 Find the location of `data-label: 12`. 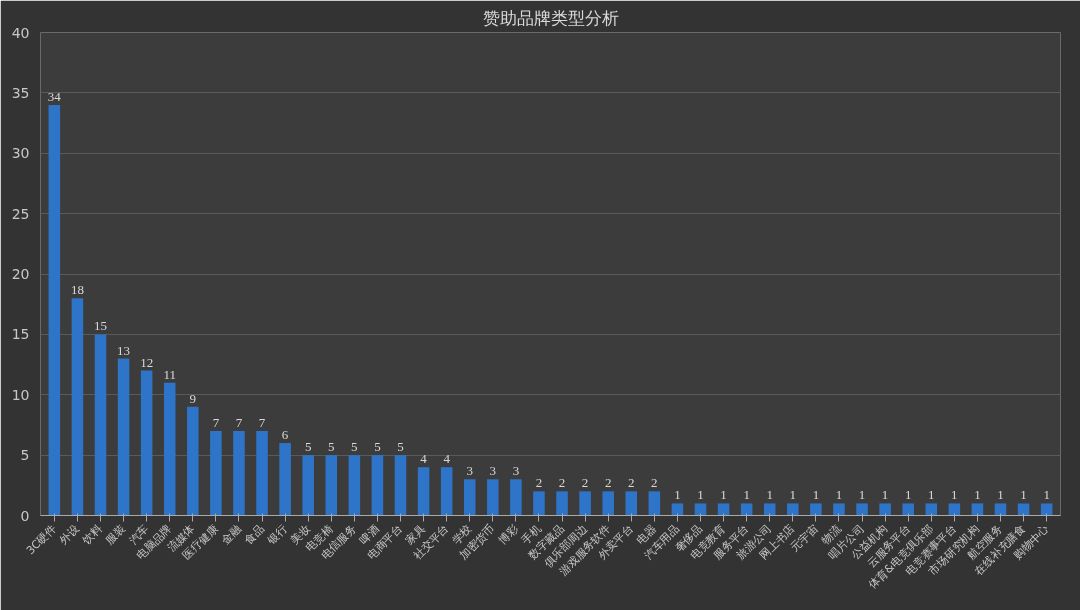

data-label: 12 is located at coordinates (147, 362).